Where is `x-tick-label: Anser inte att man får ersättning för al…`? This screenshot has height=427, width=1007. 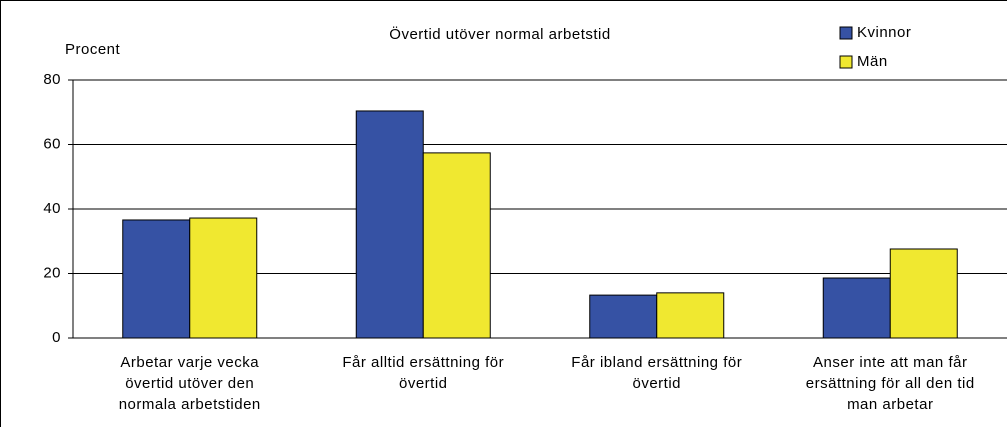
x-tick-label: Anser inte att man får ersättning för al… is located at coordinates (890, 383).